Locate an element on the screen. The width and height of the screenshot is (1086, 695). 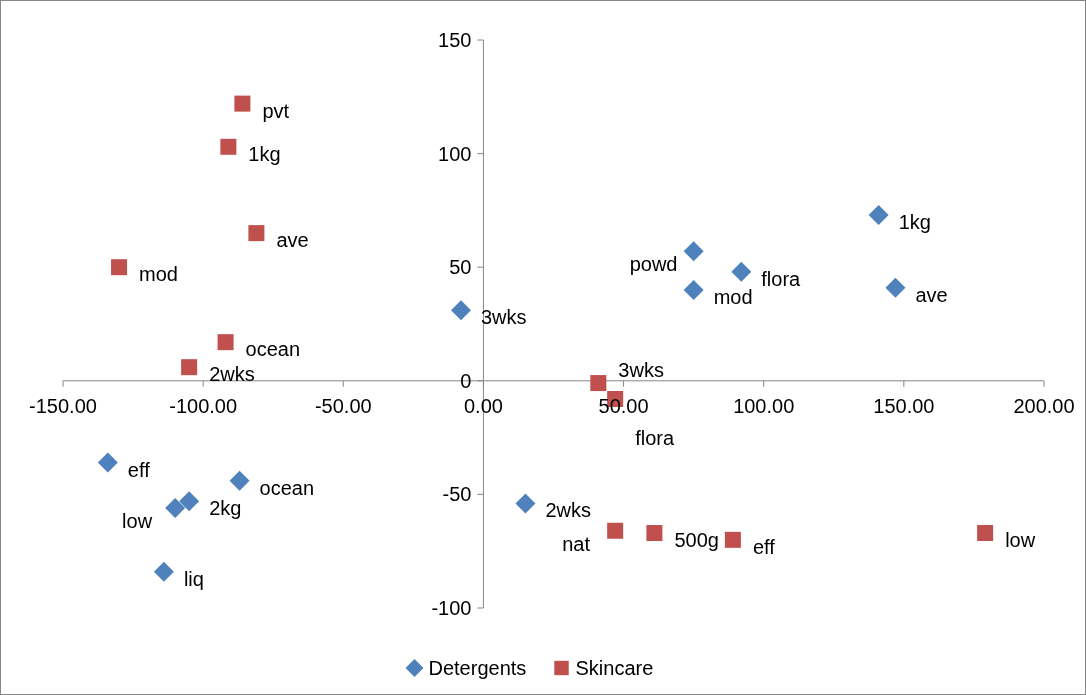
x-tick-label: 100.00 is located at coordinates (764, 405).